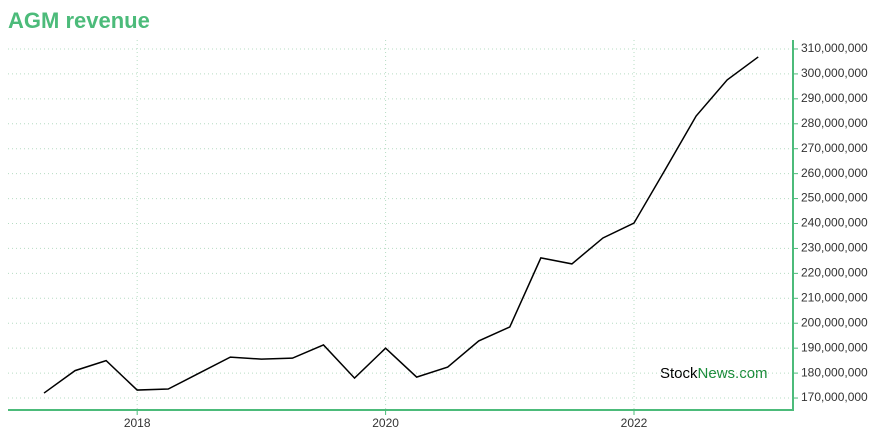 The width and height of the screenshot is (880, 440). What do you see at coordinates (834, 198) in the screenshot?
I see `y-tick-label: 250,000,000` at bounding box center [834, 198].